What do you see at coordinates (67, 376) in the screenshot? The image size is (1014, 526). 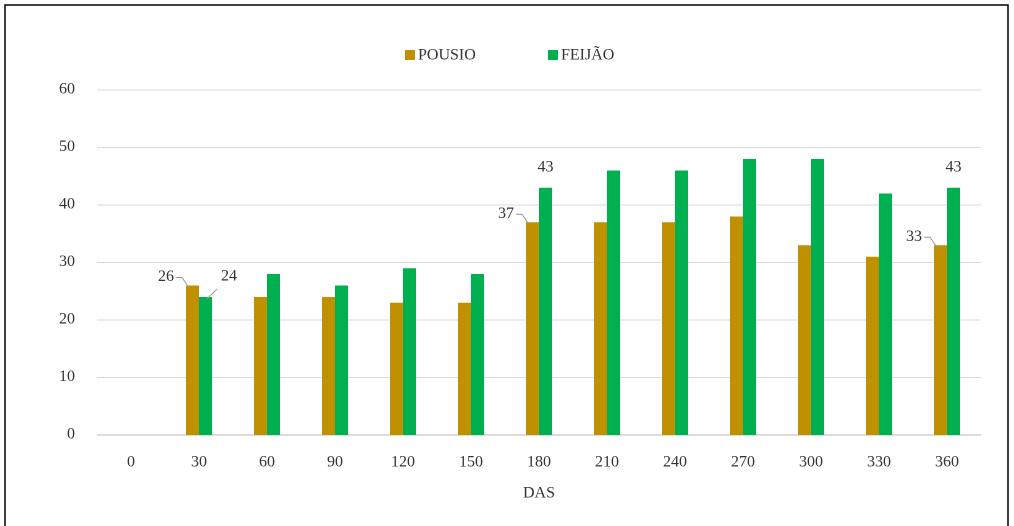 I see `y-tick-label: 10` at bounding box center [67, 376].